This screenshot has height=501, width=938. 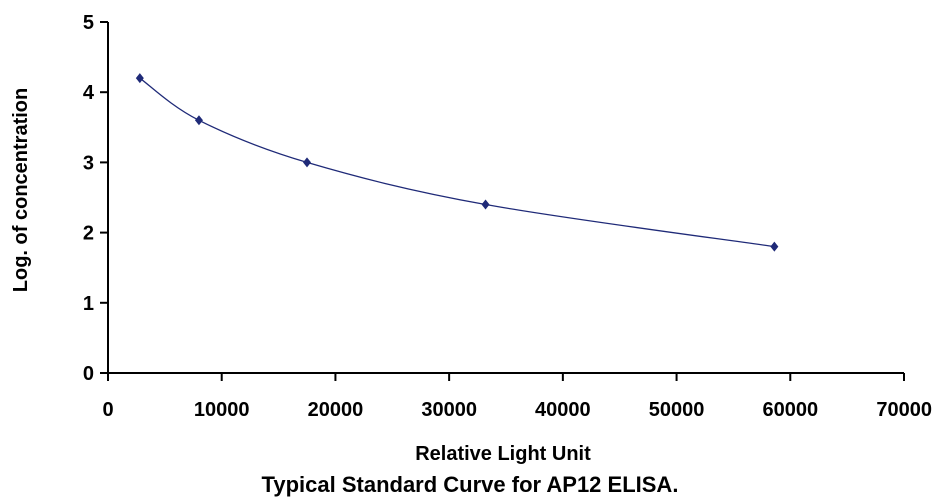 I want to click on x-tick-label: 40000, so click(x=563, y=410).